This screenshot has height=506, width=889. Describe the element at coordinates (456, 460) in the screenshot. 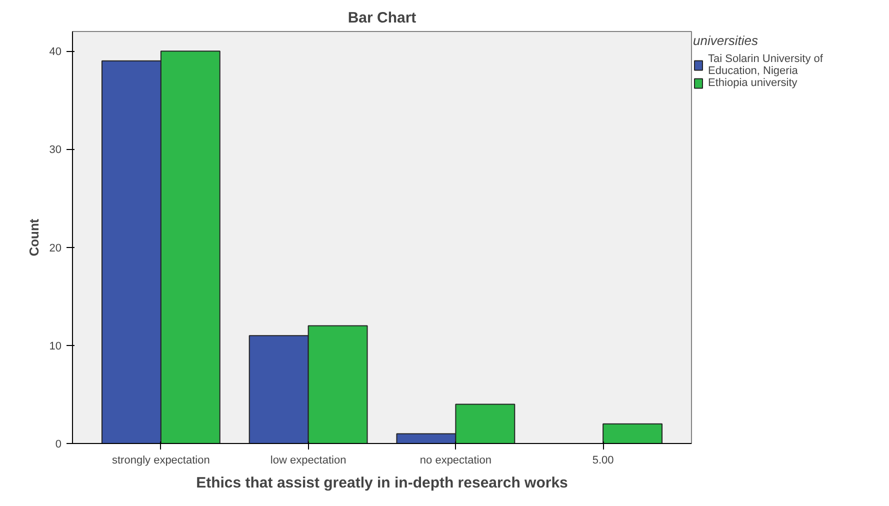

I see `x-tick-label: no expectation` at that location.